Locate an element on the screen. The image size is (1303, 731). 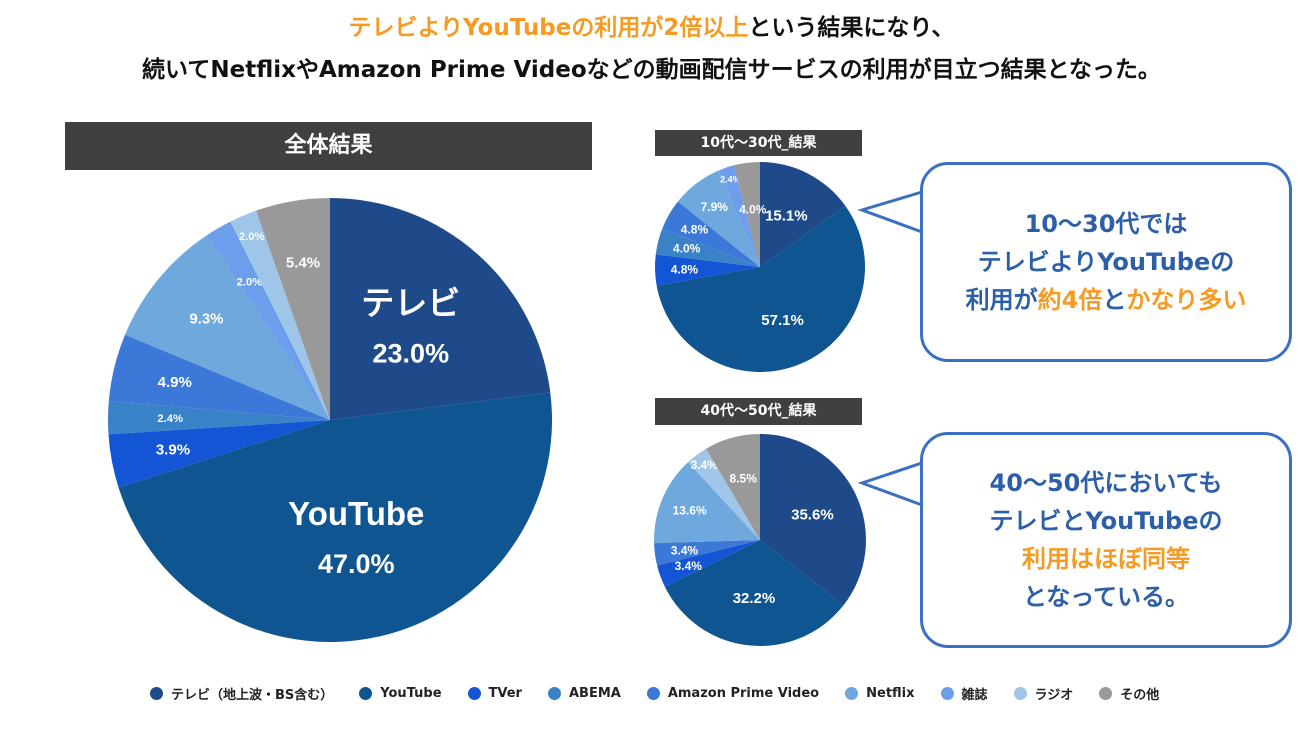
callout1-line2: テレビよりYouTubeの is located at coordinates (1106, 262).